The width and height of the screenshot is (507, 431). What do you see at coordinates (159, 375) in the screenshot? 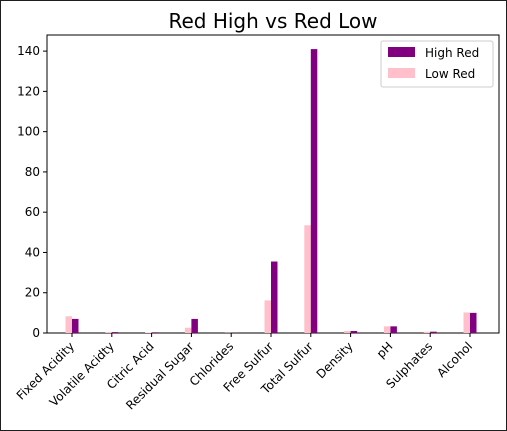
I see `x-tick-label: Residual Sugar` at bounding box center [159, 375].